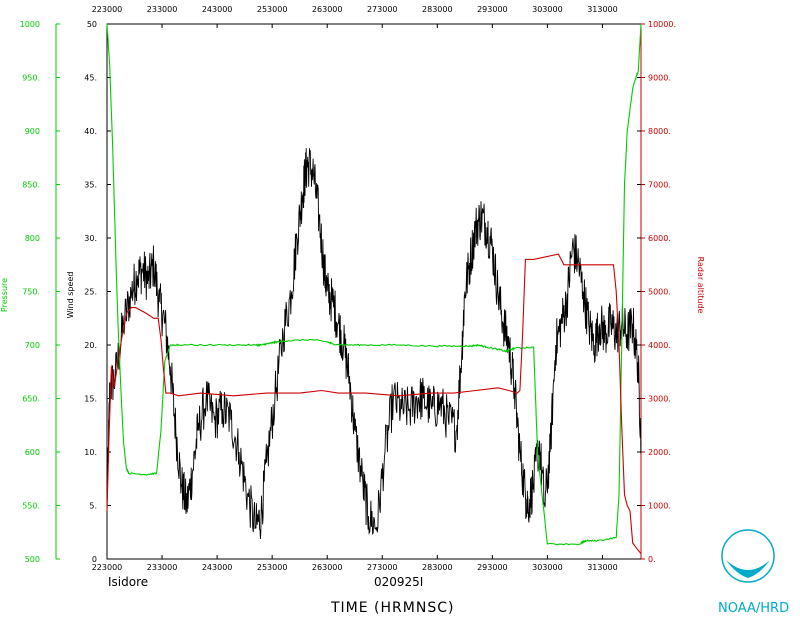 Image resolution: width=800 pixels, height=640 pixels. I want to click on wind-tick-label: 45., so click(90, 78).